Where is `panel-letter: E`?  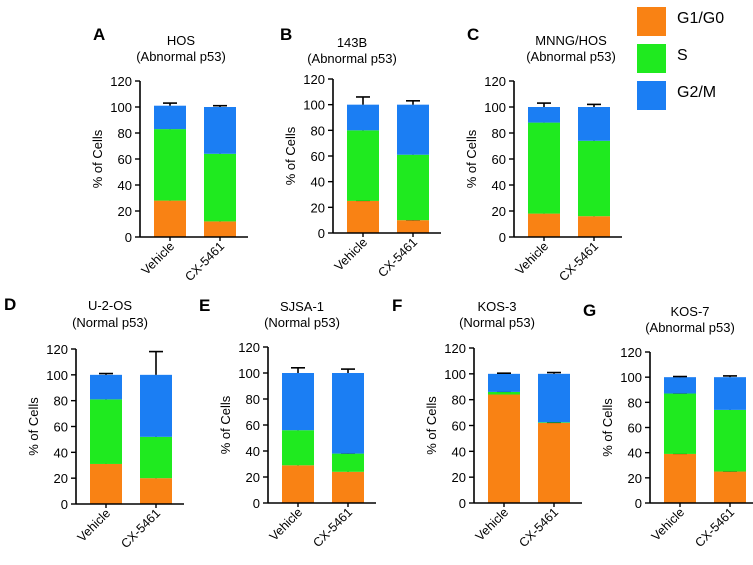 panel-letter: E is located at coordinates (204, 305).